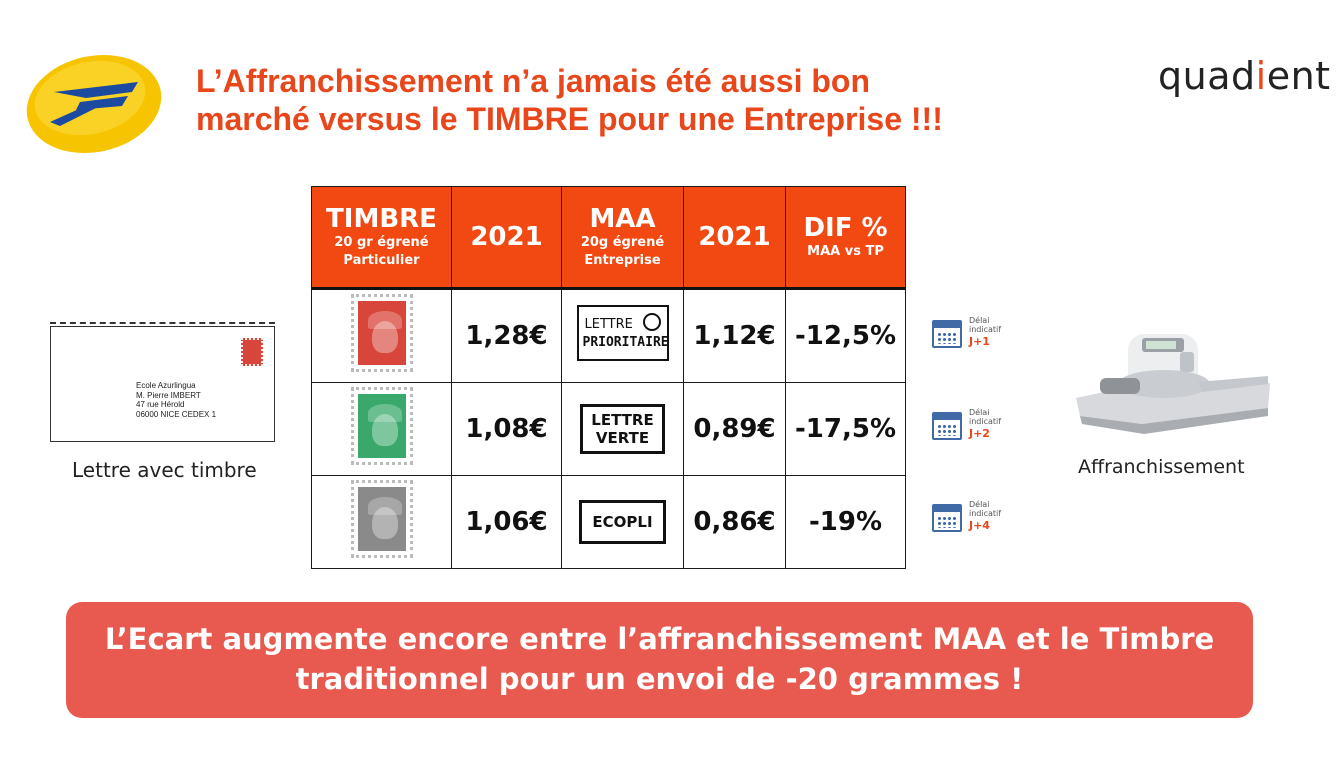 This screenshot has height=766, width=1337. Describe the element at coordinates (622, 219) in the screenshot. I see `header-maa-title: MAA` at that location.